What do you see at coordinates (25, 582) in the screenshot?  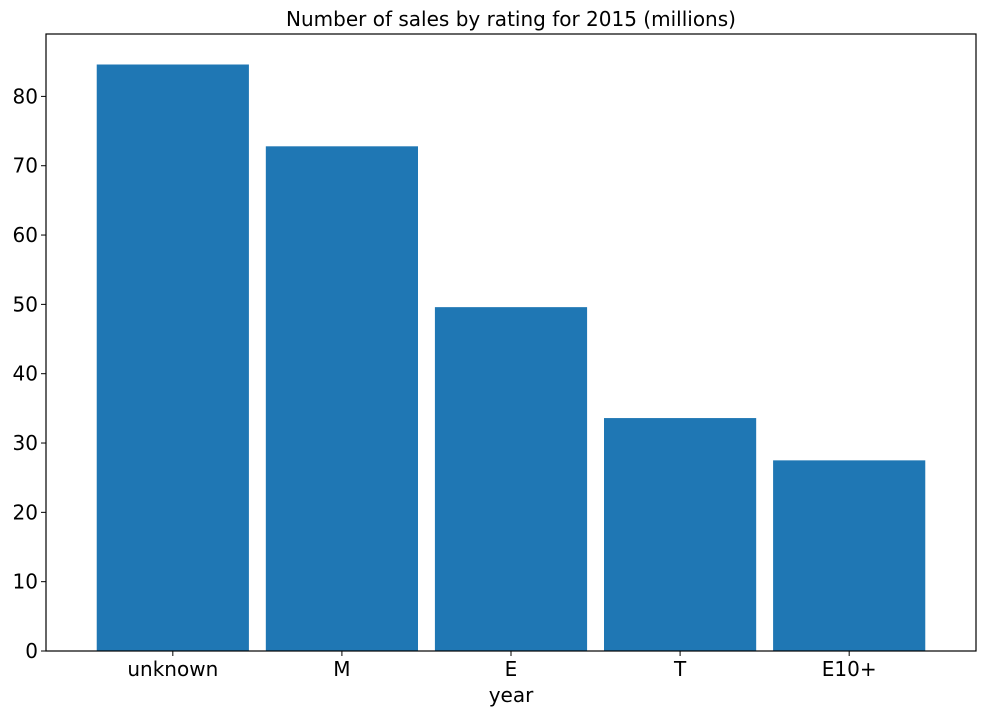 I see `y-tick-label: 10` at bounding box center [25, 582].